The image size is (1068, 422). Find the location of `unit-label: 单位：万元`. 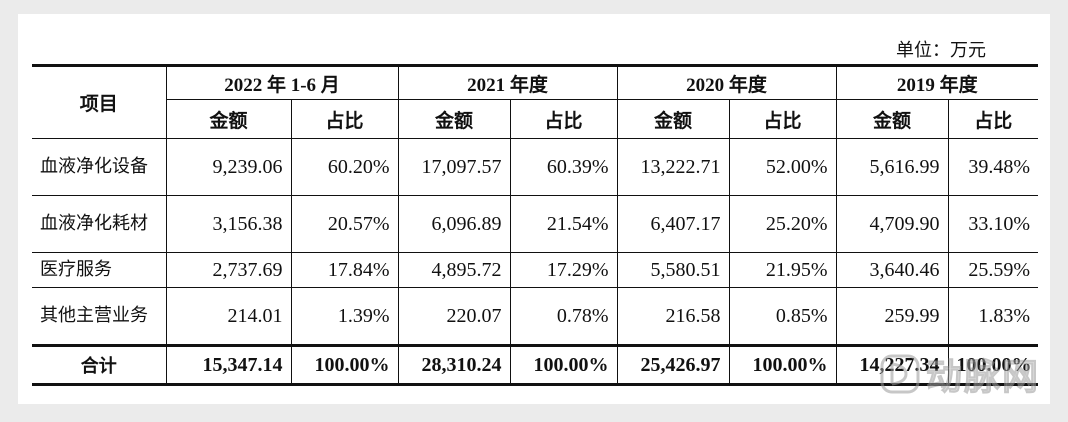

unit-label: 单位：万元 is located at coordinates (941, 50).